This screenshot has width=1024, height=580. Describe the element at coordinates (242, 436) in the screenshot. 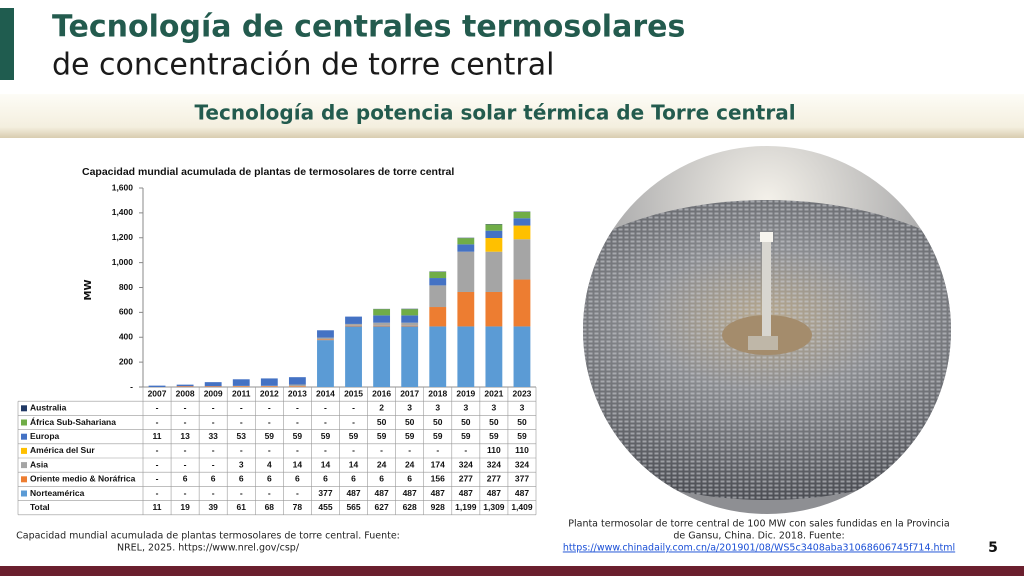

I see `table-value: 53` at that location.